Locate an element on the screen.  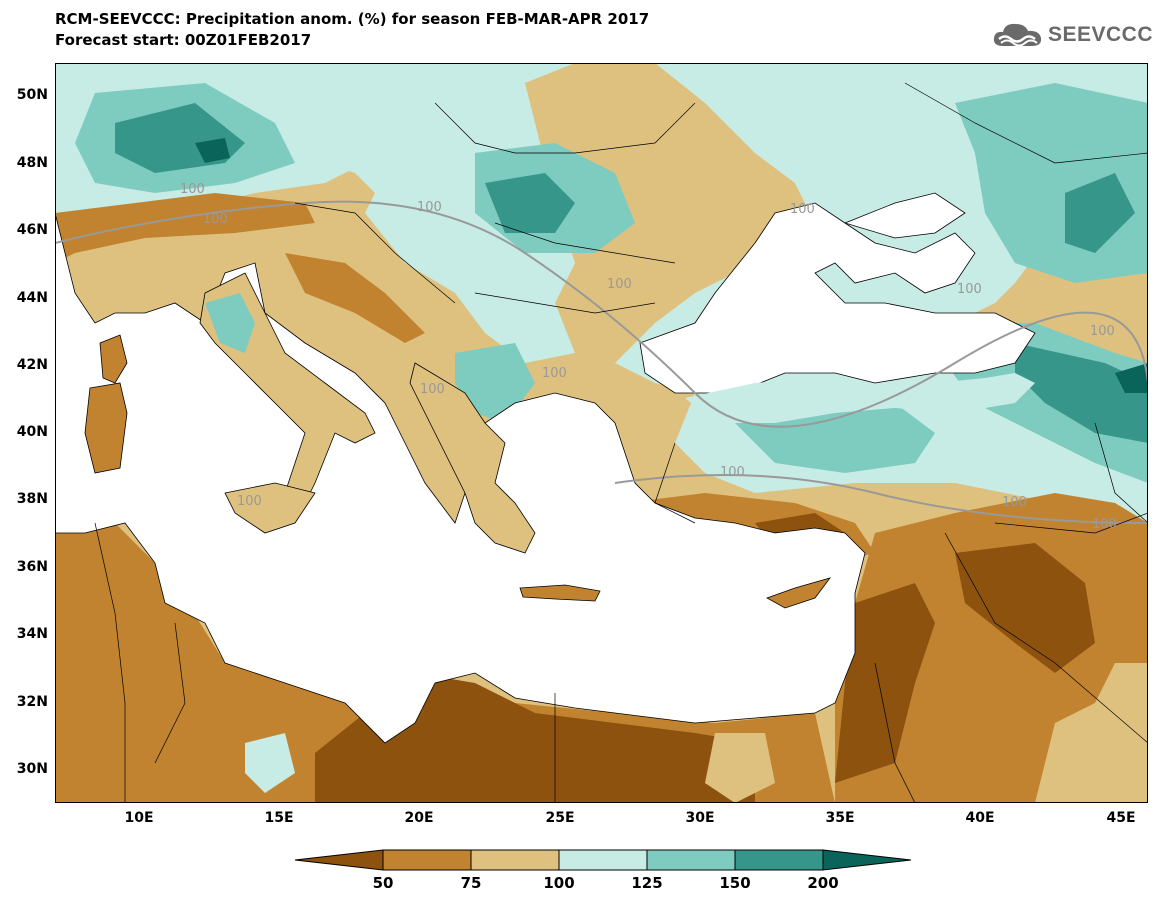
colorbar is located at coordinates (603, 860).